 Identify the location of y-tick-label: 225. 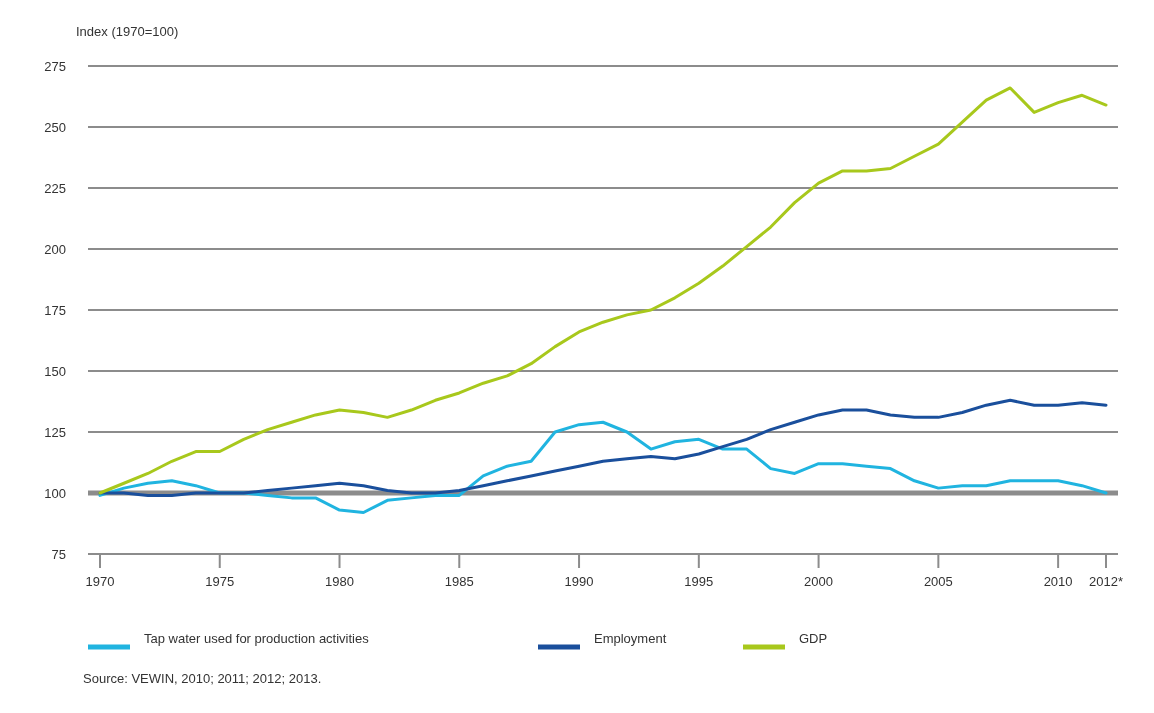
(55, 188).